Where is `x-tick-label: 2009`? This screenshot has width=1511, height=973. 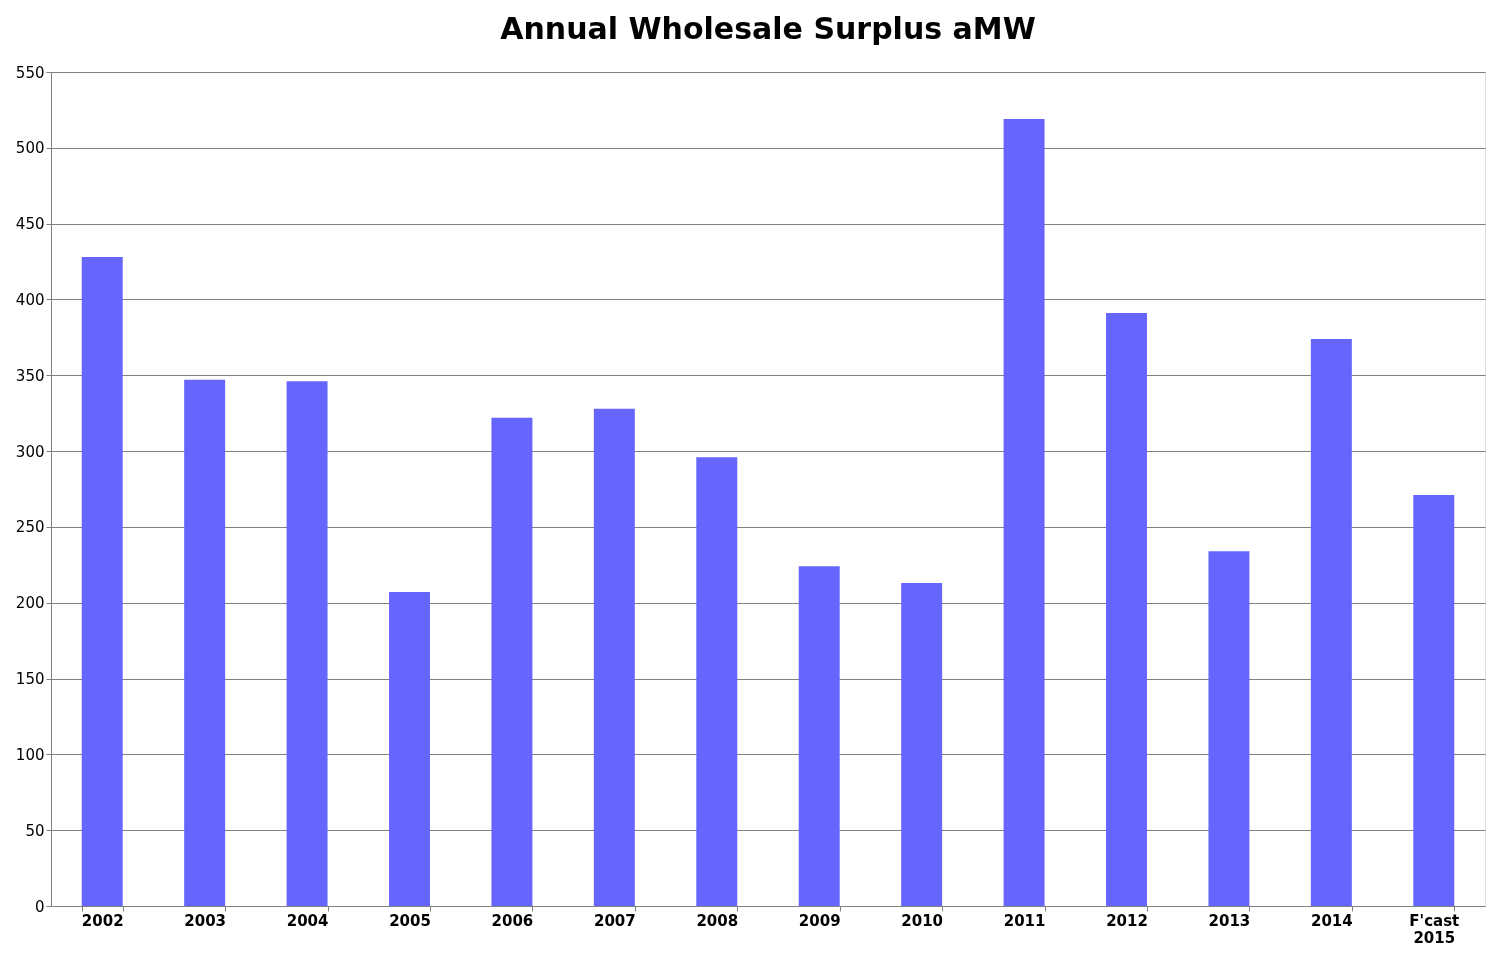
x-tick-label: 2009 is located at coordinates (819, 920).